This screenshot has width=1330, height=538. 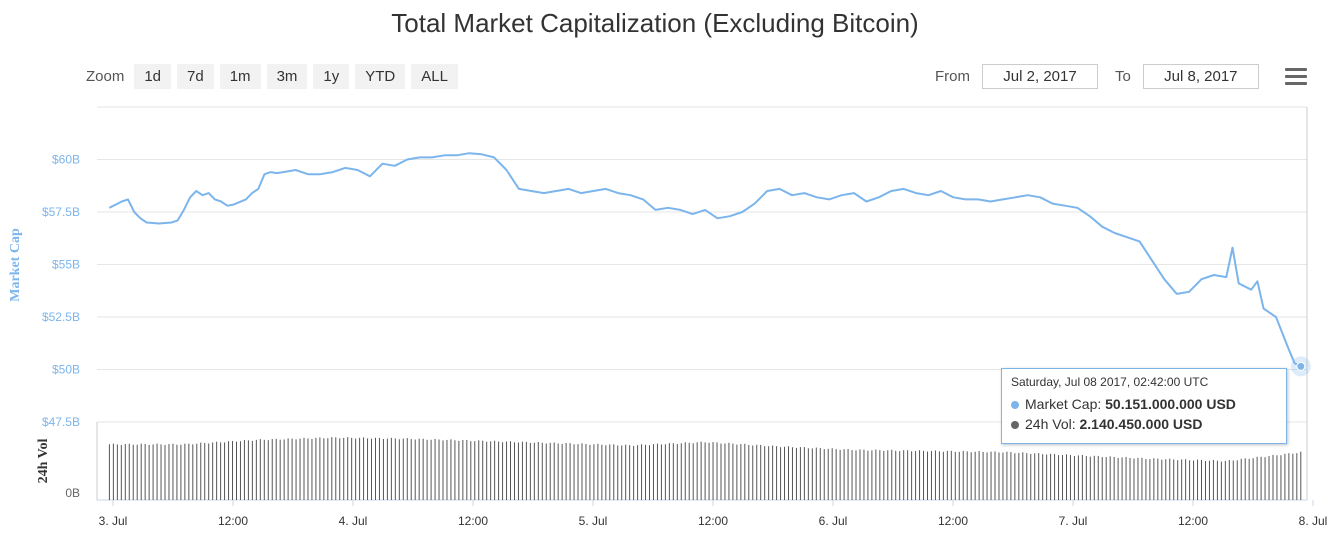 I want to click on from-date-input, so click(x=1040, y=76).